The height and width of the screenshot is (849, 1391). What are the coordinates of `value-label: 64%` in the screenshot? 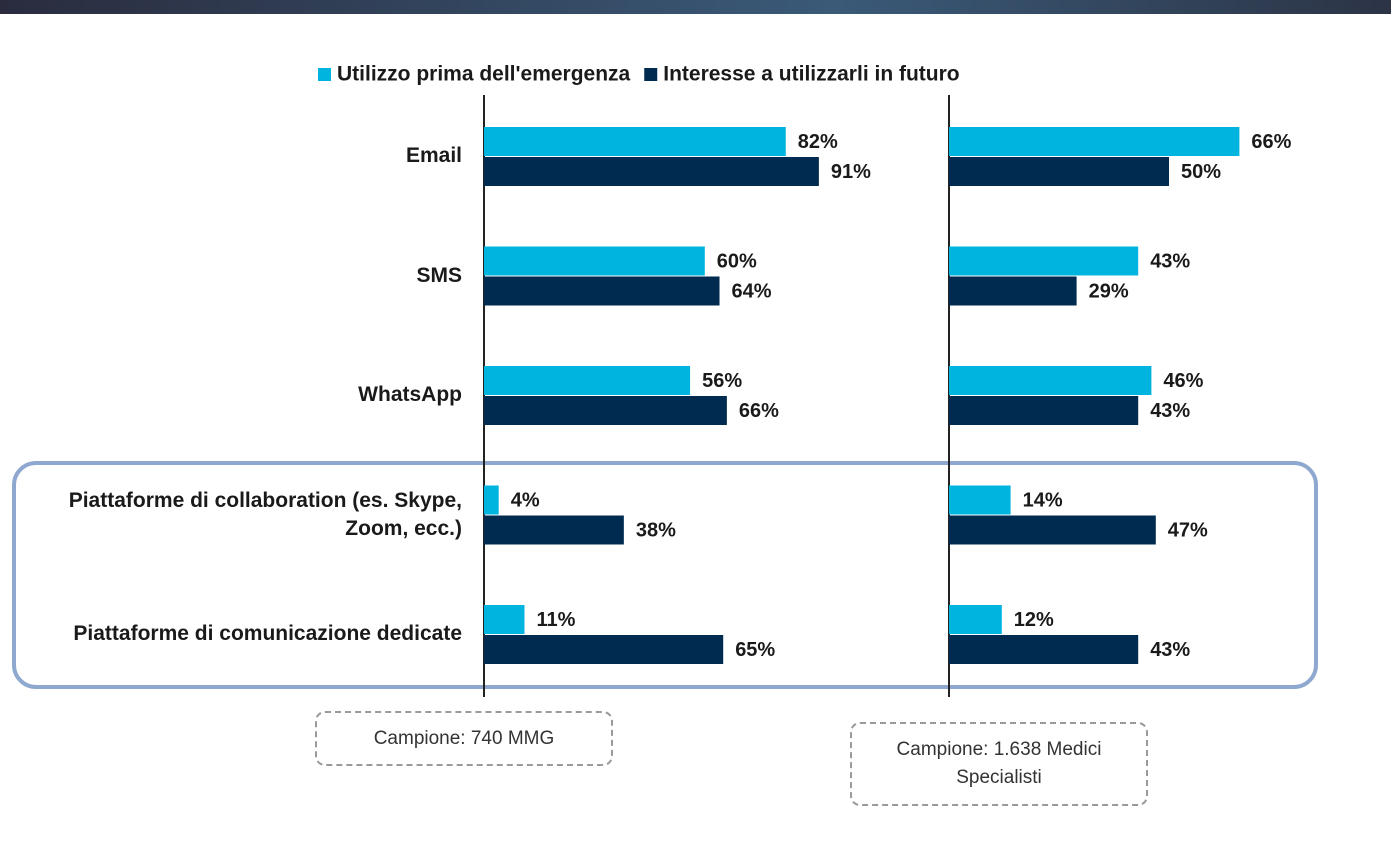 It's located at (752, 291).